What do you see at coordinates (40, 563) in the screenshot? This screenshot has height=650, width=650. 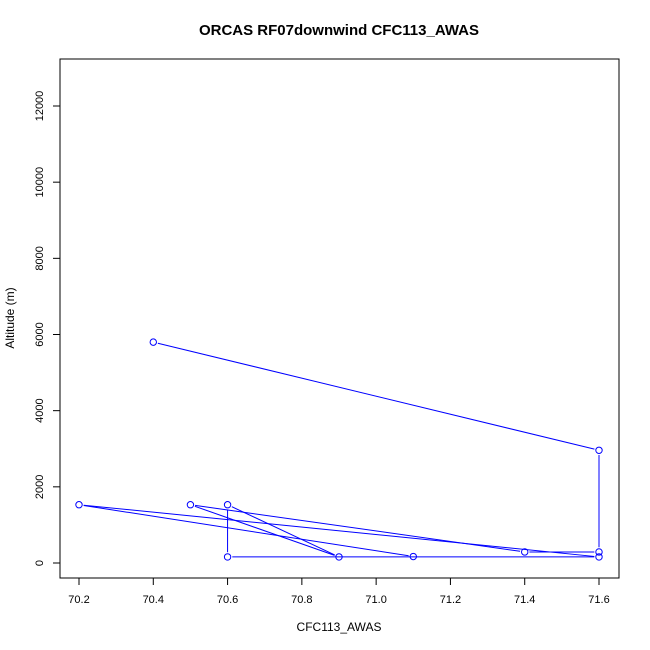 I see `y-tick-label: 0` at bounding box center [40, 563].